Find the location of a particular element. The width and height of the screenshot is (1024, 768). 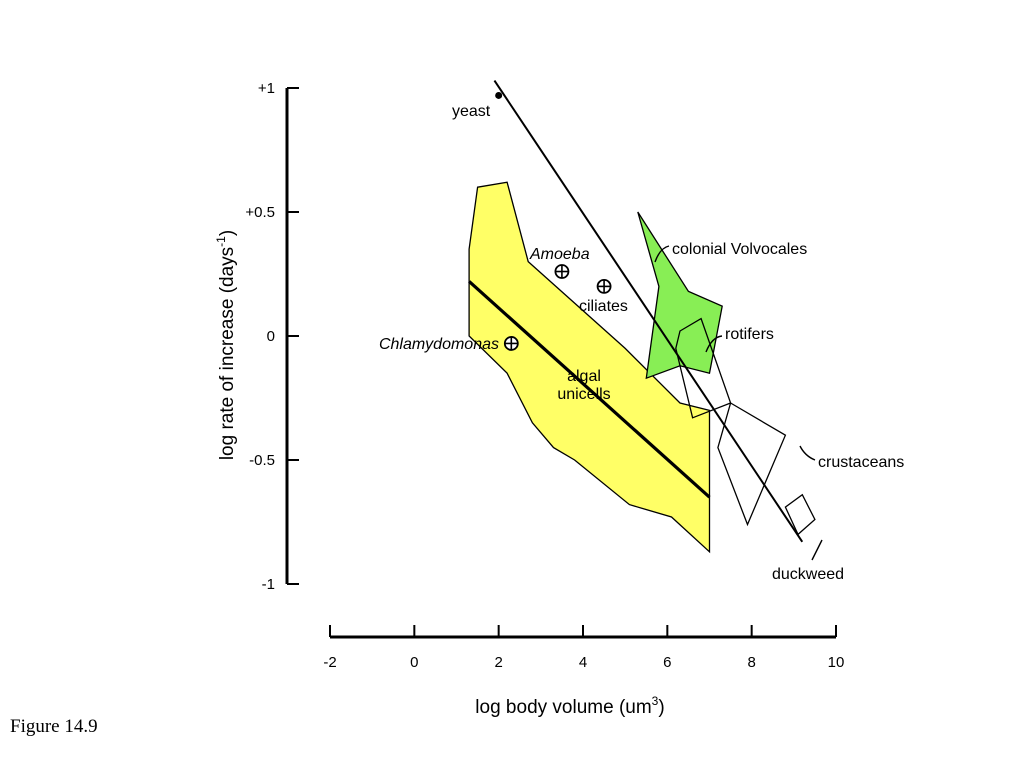

point-amoeba is located at coordinates (562, 271).